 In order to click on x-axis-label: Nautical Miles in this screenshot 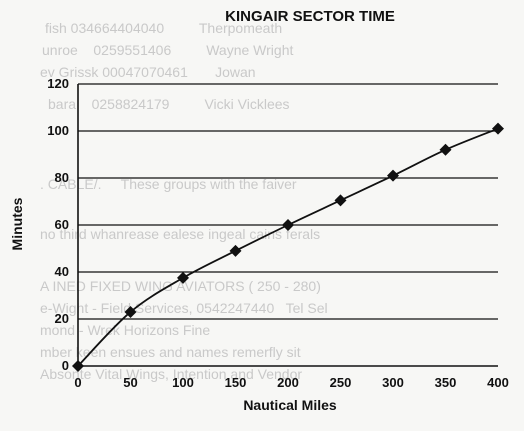, I will do `click(290, 405)`.